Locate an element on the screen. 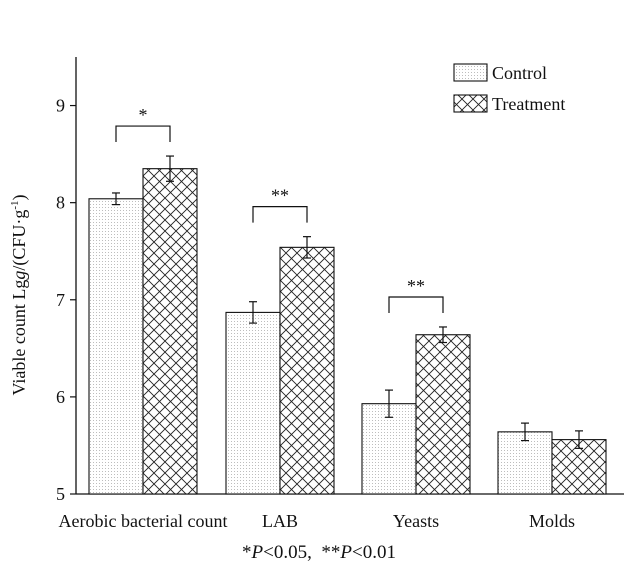 This screenshot has width=638, height=579. significance-label: * is located at coordinates (143, 115).